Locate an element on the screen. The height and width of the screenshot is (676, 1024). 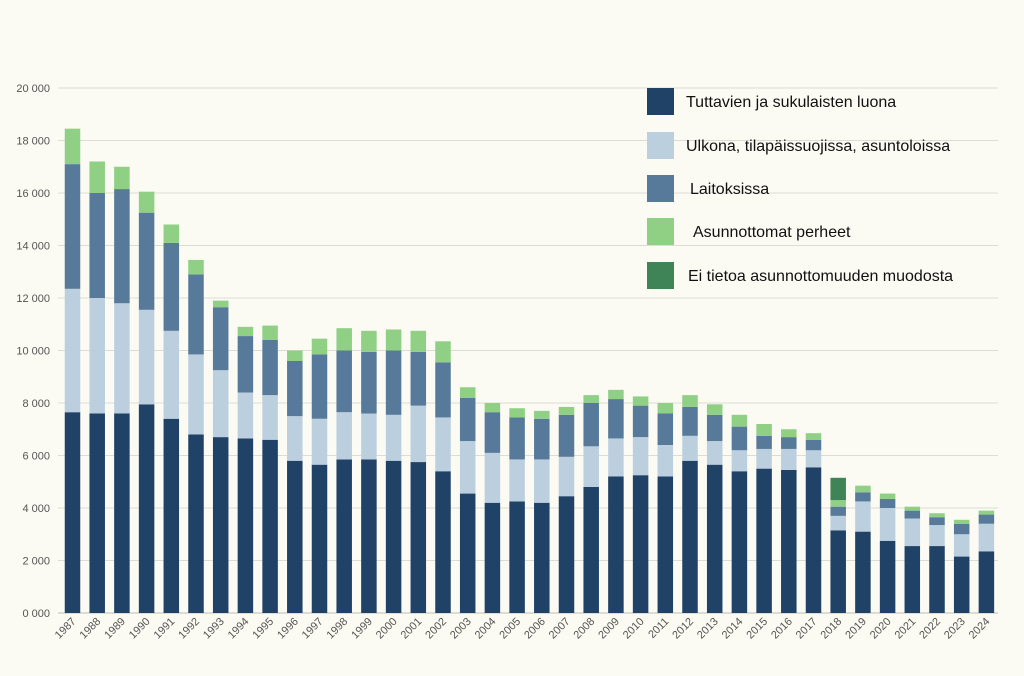
bar-segment-2023-s2 is located at coordinates (961, 529).